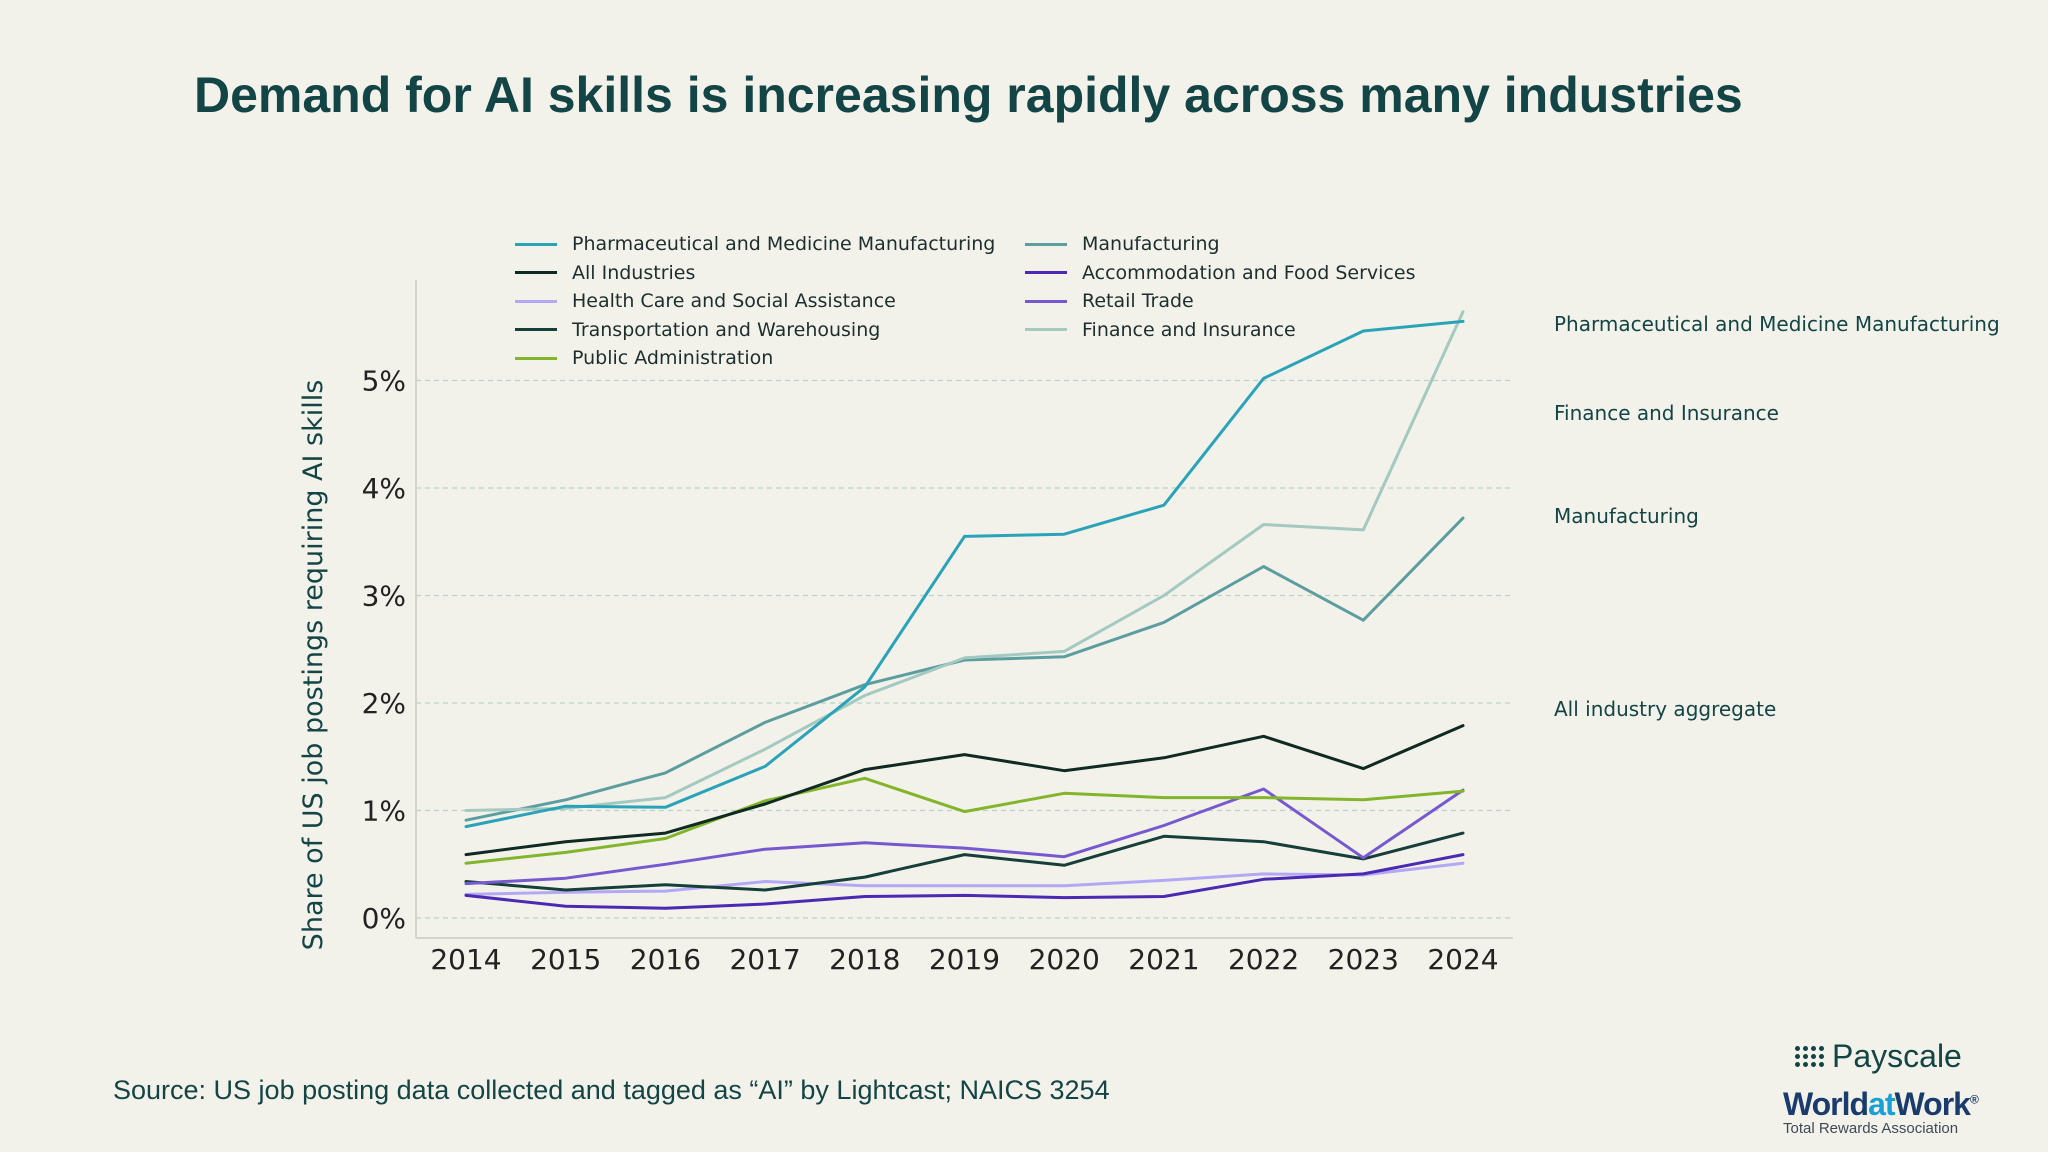 The width and height of the screenshot is (2048, 1152). I want to click on right-label-finance: Finance and Insurance, so click(1666, 413).